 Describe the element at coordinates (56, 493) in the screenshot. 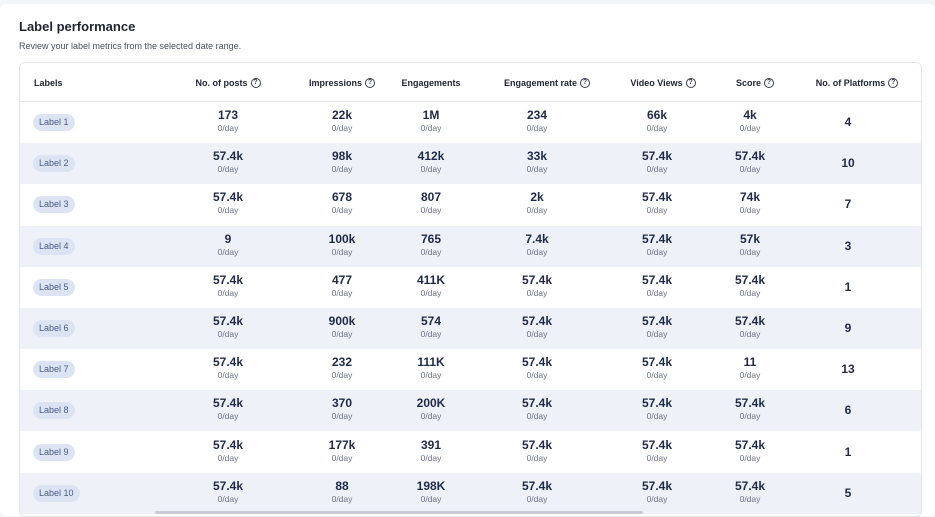

I see `label-tag: Label 10` at that location.